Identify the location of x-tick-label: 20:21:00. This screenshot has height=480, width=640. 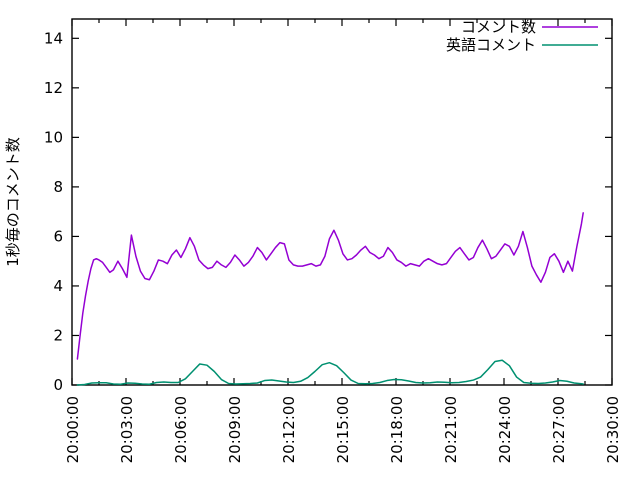
(451, 429).